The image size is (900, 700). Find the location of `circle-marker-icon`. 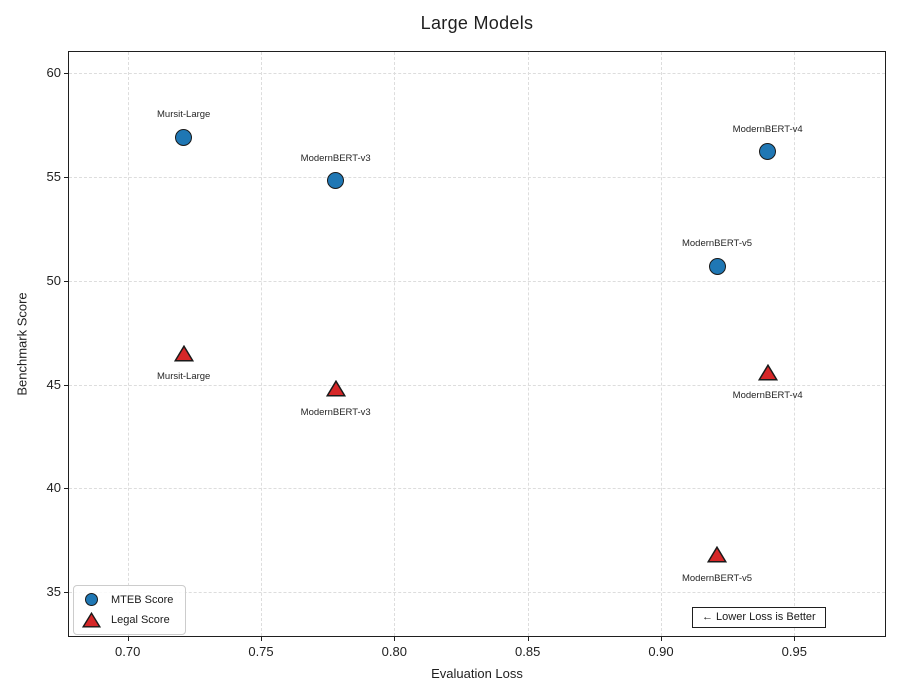

circle-marker-icon is located at coordinates (91, 599).